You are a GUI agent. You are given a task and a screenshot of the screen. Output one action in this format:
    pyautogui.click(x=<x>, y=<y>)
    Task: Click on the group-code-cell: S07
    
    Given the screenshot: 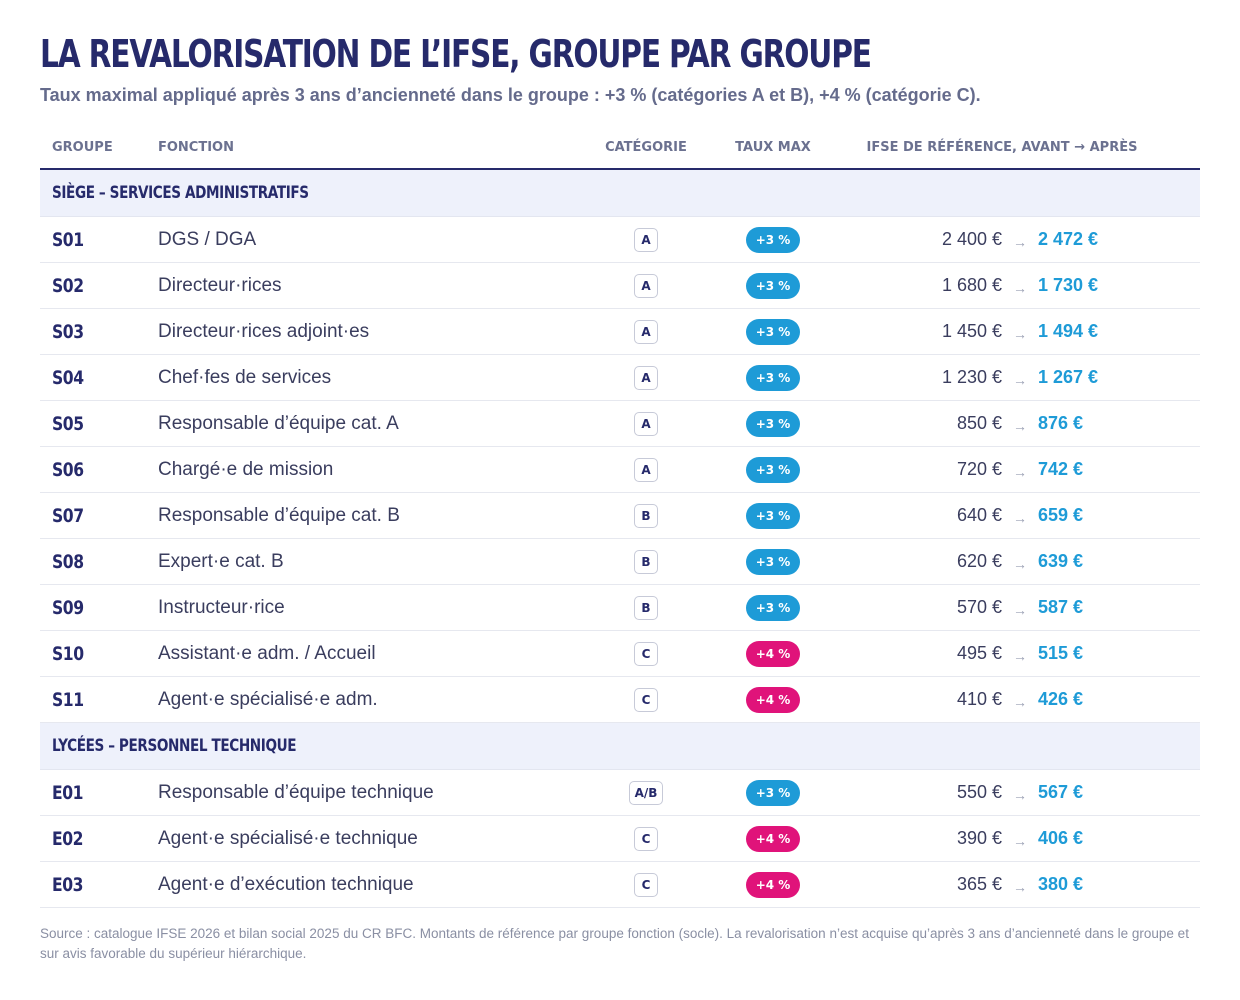 What is the action you would take?
    pyautogui.click(x=99, y=516)
    